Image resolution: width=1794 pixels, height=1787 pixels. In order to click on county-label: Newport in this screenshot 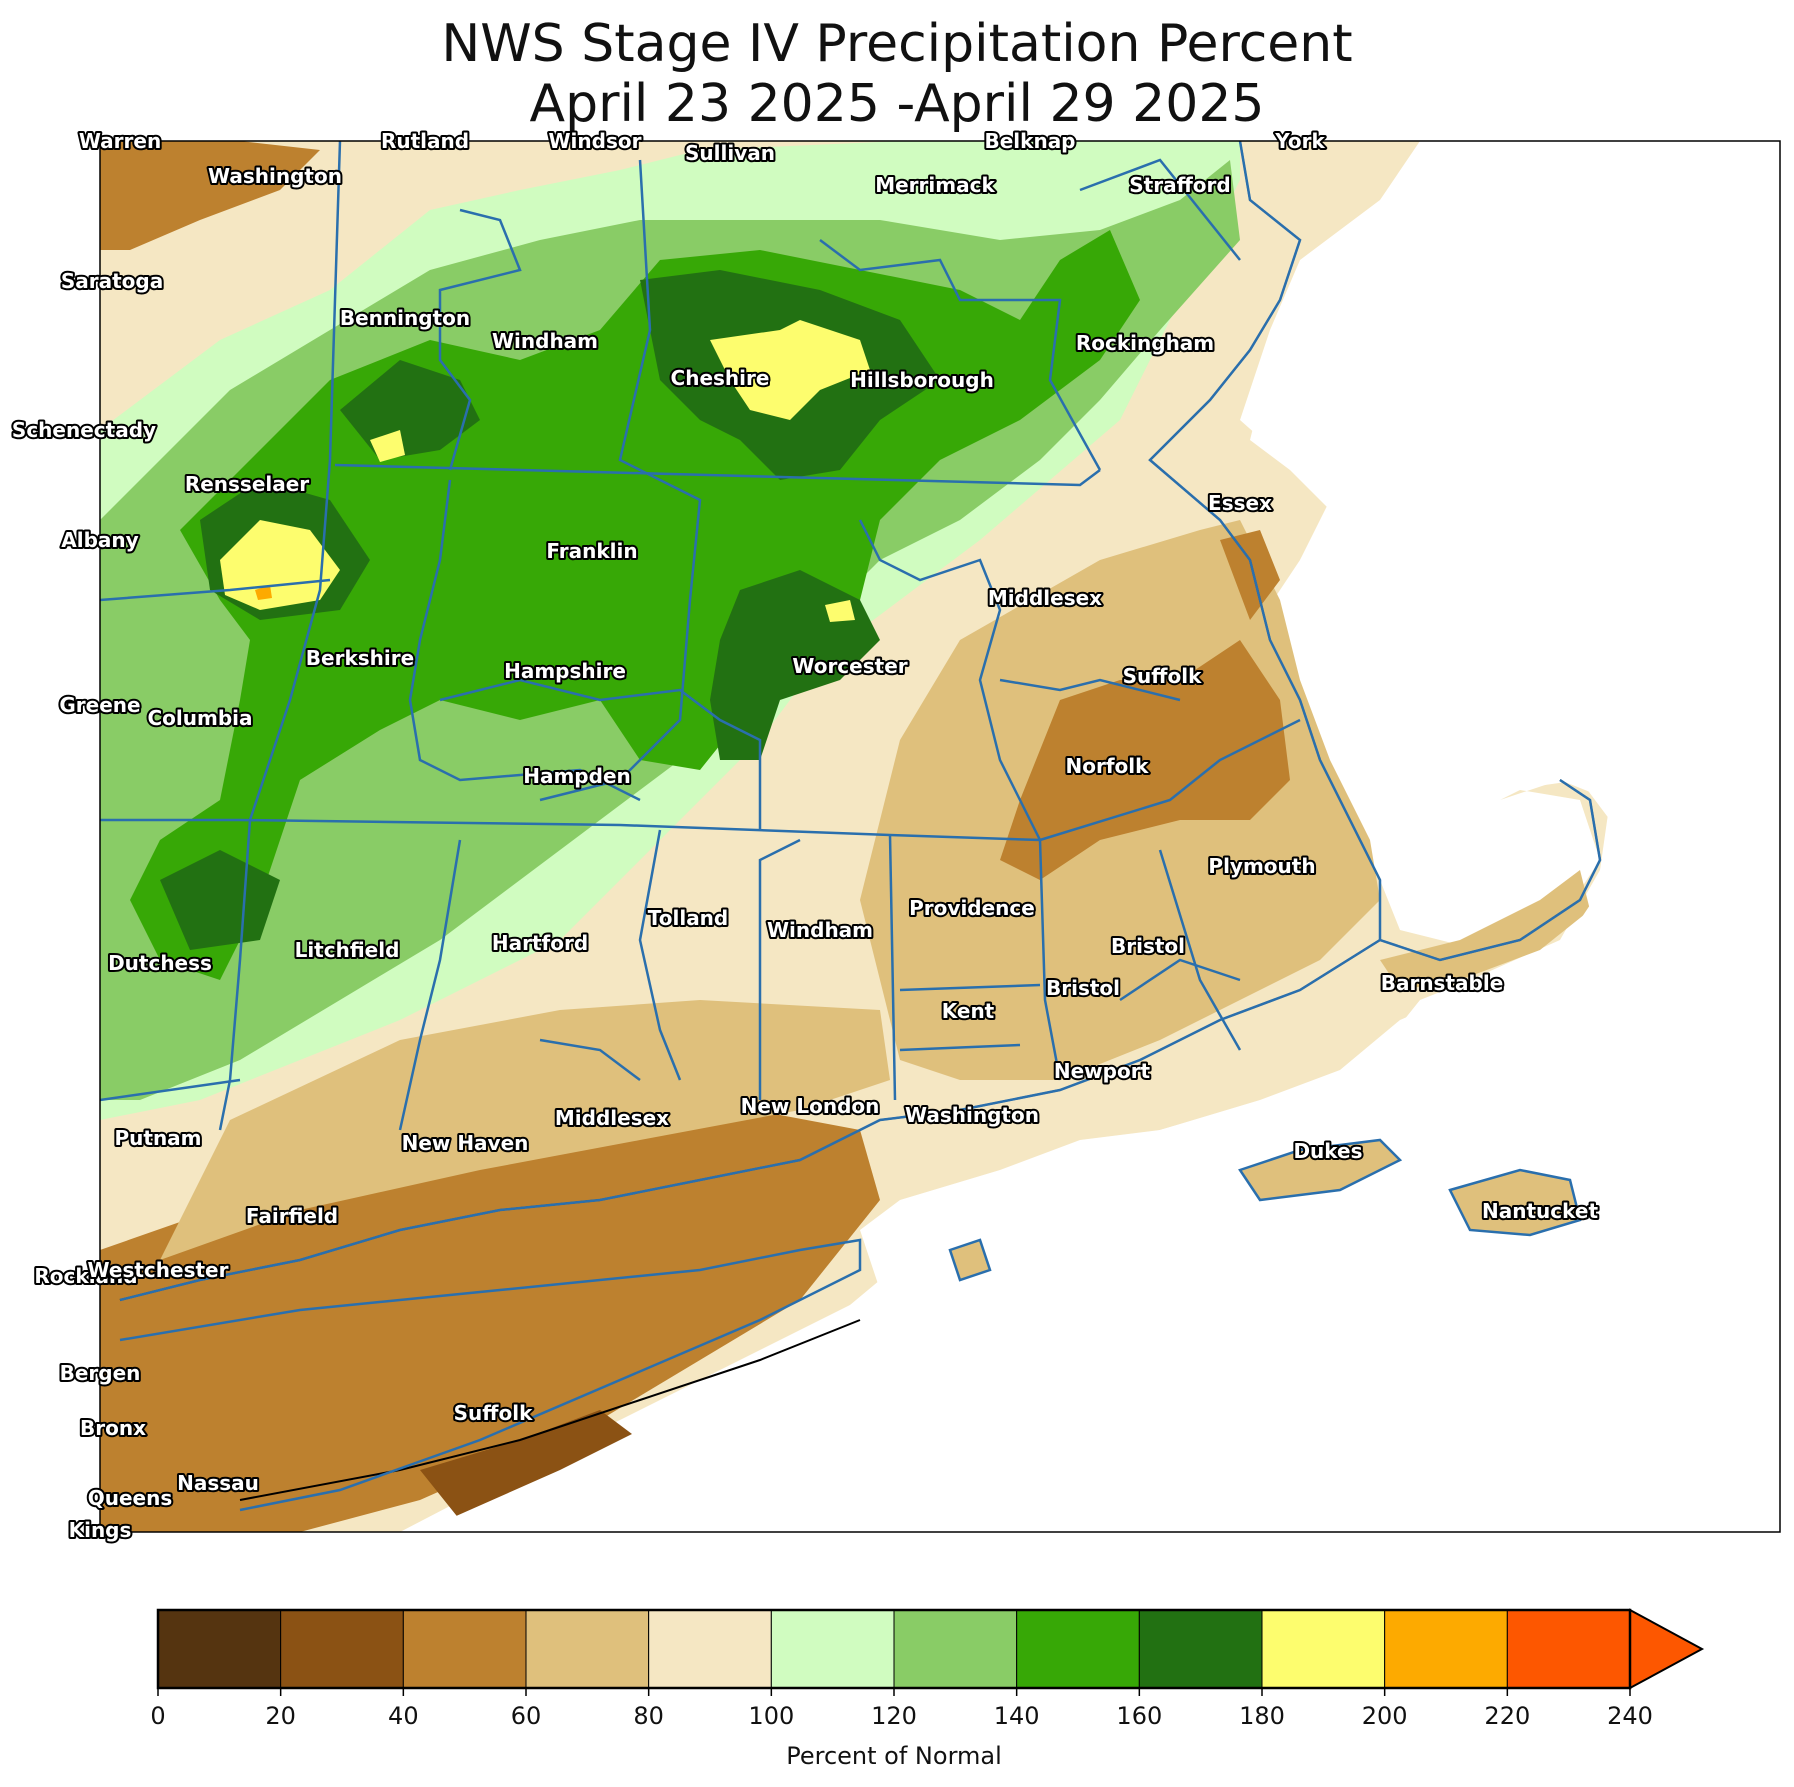, I will do `click(1102, 1071)`.